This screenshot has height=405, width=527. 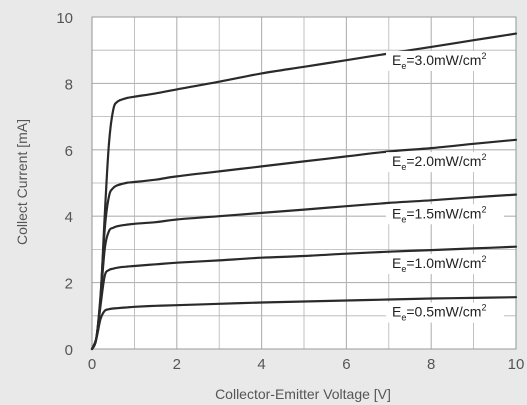 What do you see at coordinates (92, 364) in the screenshot?
I see `x-tick-label: 0` at bounding box center [92, 364].